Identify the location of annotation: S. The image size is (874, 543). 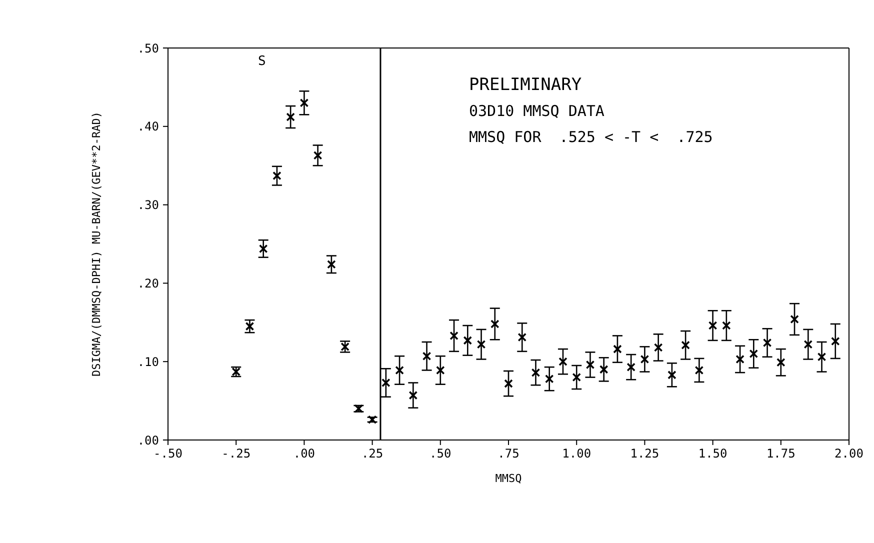
(262, 61).